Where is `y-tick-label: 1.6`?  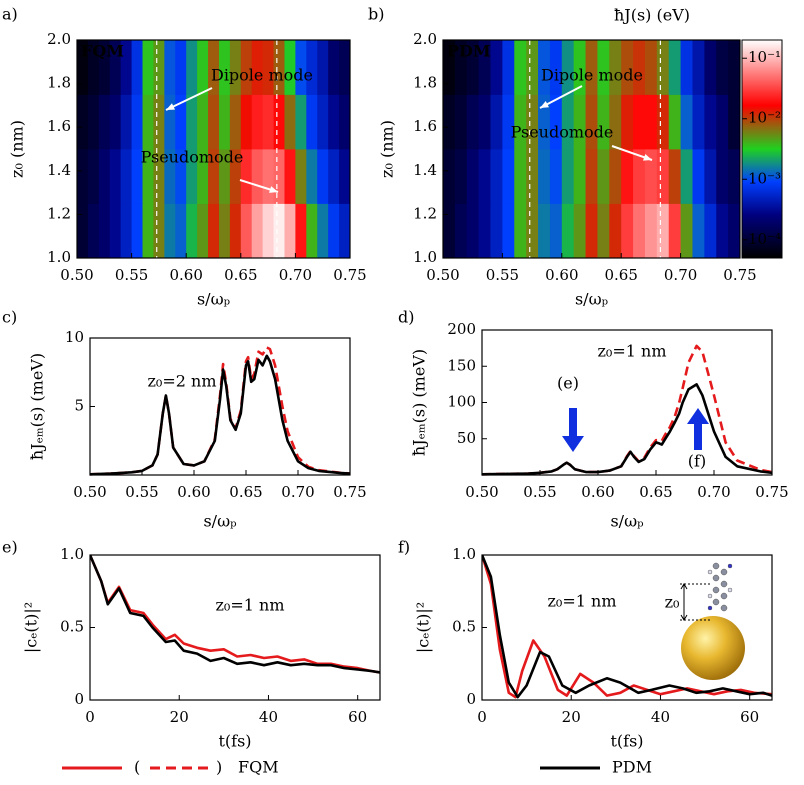
y-tick-label: 1.6 is located at coordinates (59, 126).